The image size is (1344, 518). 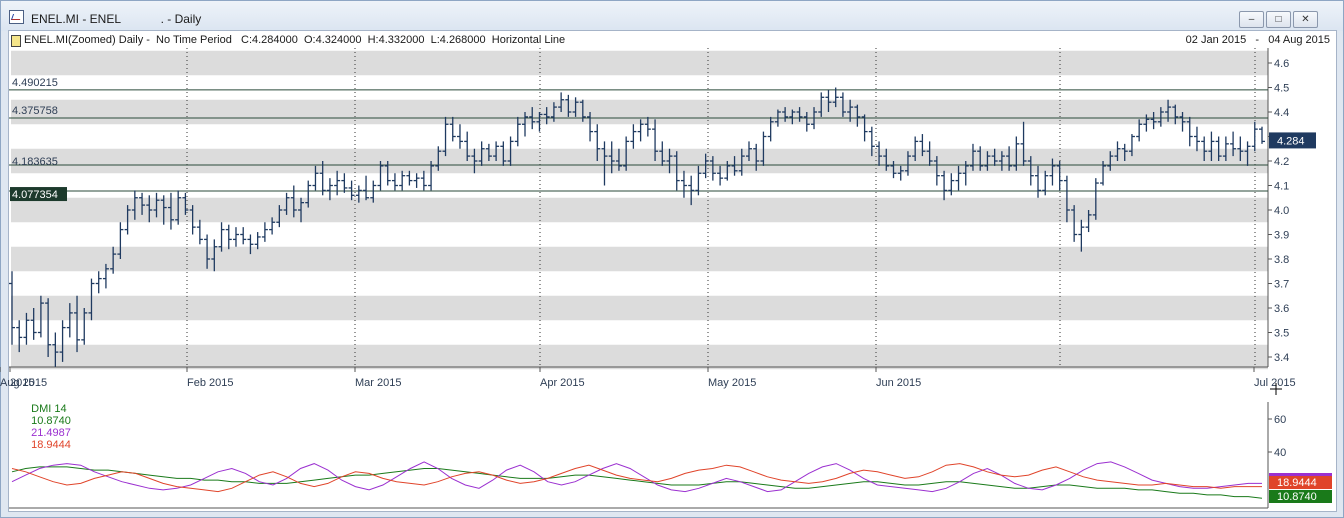 I want to click on horizontal-line-label: 4.183635, so click(x=35, y=162).